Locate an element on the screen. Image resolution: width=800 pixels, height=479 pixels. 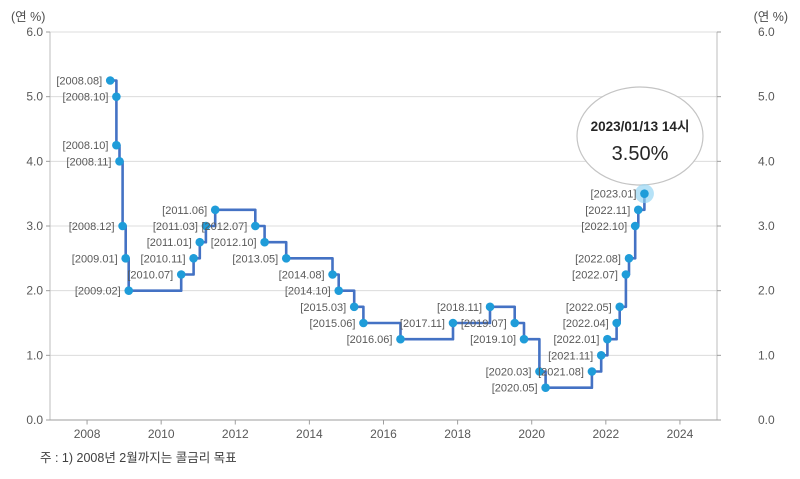
data-point-label: [2019.10] is located at coordinates (493, 340).